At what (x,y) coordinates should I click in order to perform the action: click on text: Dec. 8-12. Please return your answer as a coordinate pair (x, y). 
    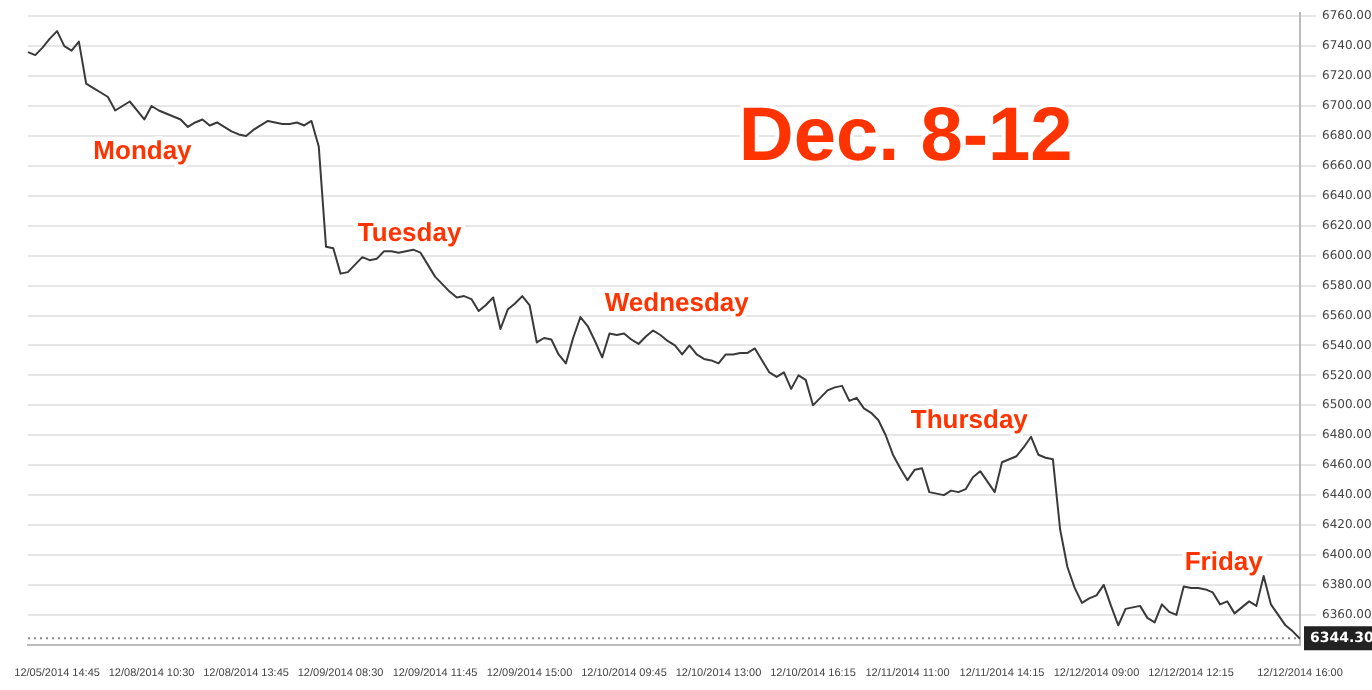
    Looking at the image, I should click on (905, 136).